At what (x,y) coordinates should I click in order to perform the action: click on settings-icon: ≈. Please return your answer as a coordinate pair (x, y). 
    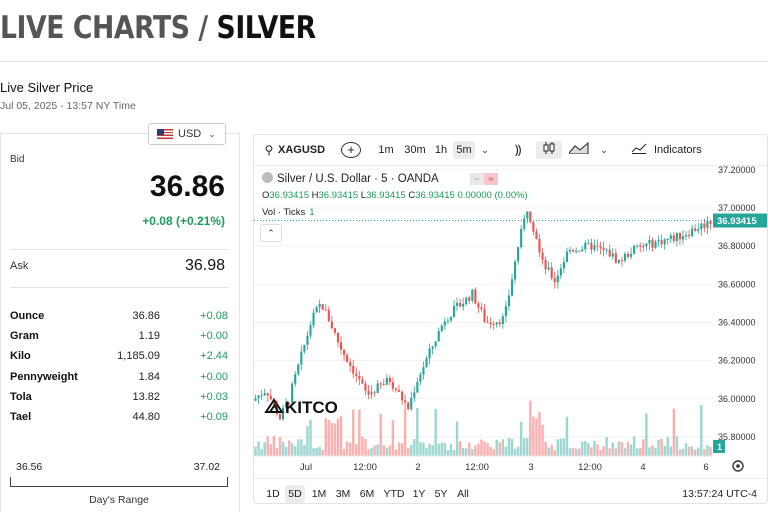
    Looking at the image, I should click on (491, 179).